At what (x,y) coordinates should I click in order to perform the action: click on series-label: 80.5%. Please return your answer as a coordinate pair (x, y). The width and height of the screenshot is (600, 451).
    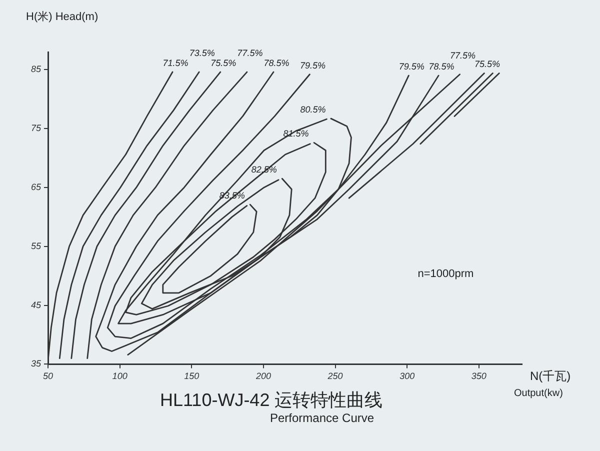
    Looking at the image, I should click on (313, 109).